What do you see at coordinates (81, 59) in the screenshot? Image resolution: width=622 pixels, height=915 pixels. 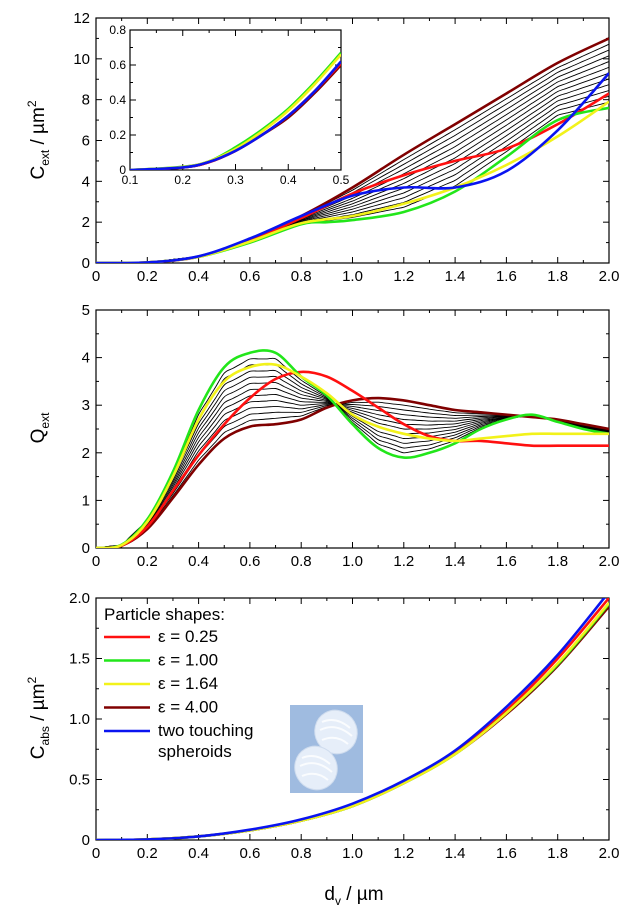 I see `ytick-label: 10` at bounding box center [81, 59].